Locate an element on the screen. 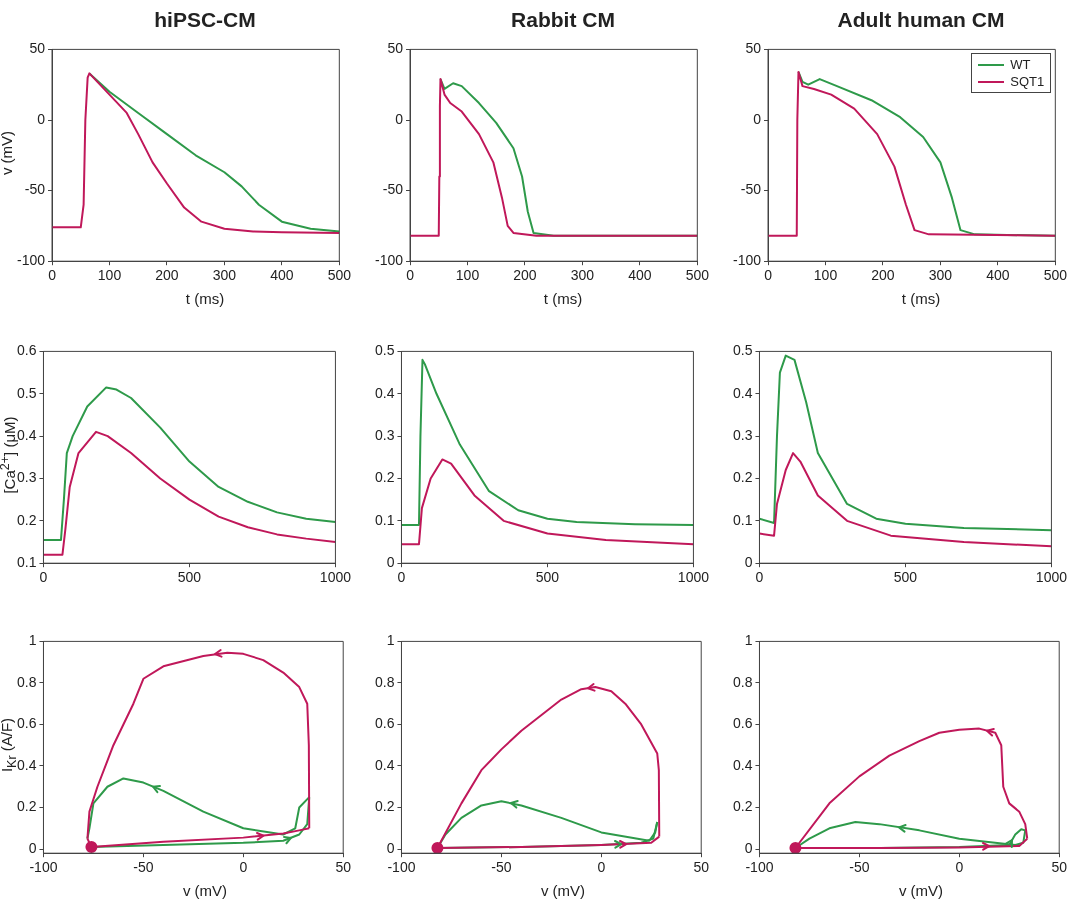 This screenshot has width=1088, height=913. y-axis-title: v (mV) is located at coordinates (8, 153).